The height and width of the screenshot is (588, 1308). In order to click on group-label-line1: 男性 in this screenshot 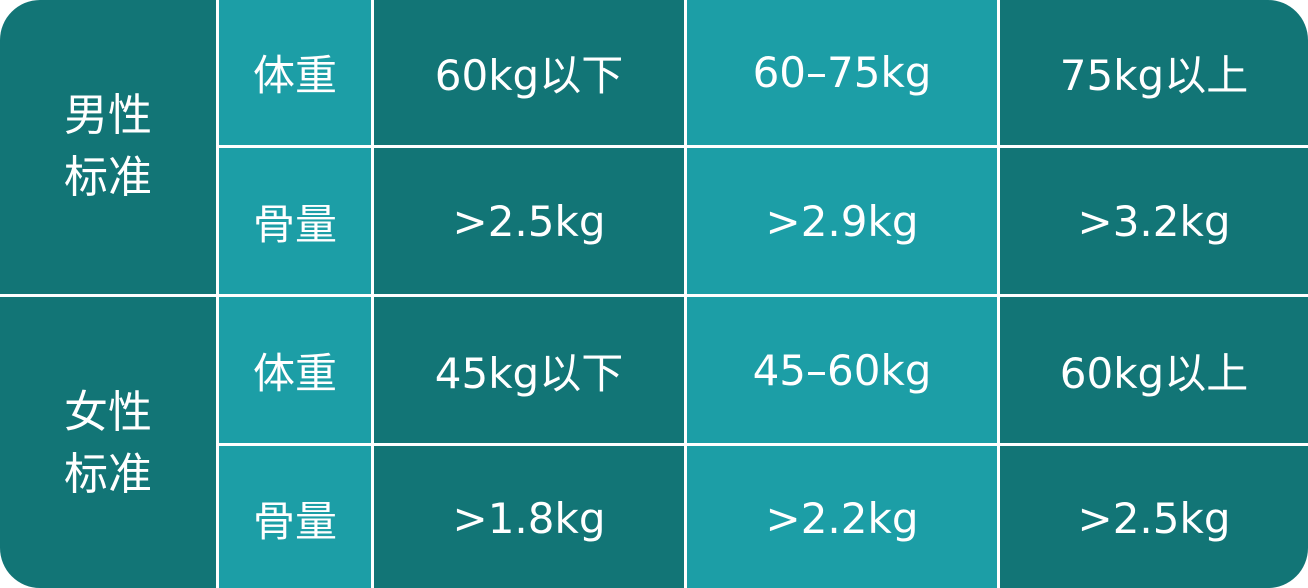, I will do `click(108, 115)`.